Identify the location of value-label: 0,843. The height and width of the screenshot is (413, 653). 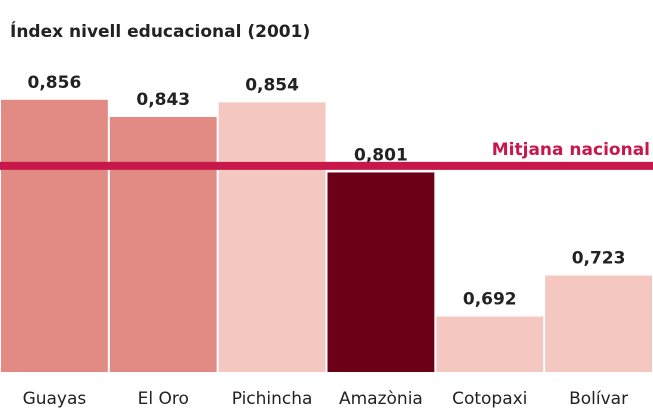
(163, 100).